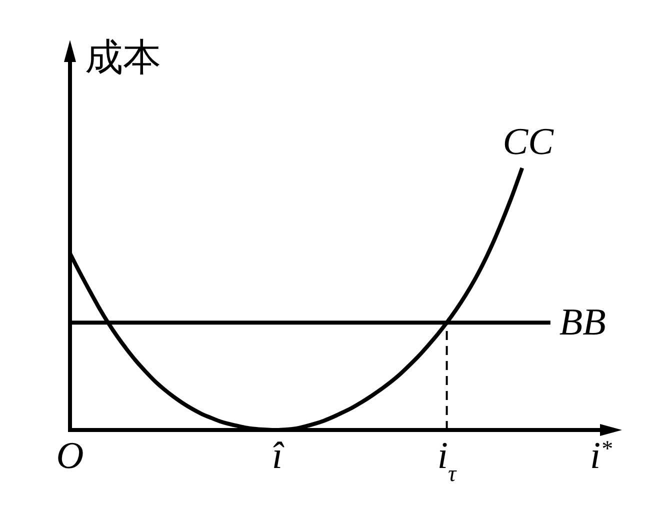 The width and height of the screenshot is (671, 514). I want to click on x-axis-title: i$^{*}$, so click(601, 456).